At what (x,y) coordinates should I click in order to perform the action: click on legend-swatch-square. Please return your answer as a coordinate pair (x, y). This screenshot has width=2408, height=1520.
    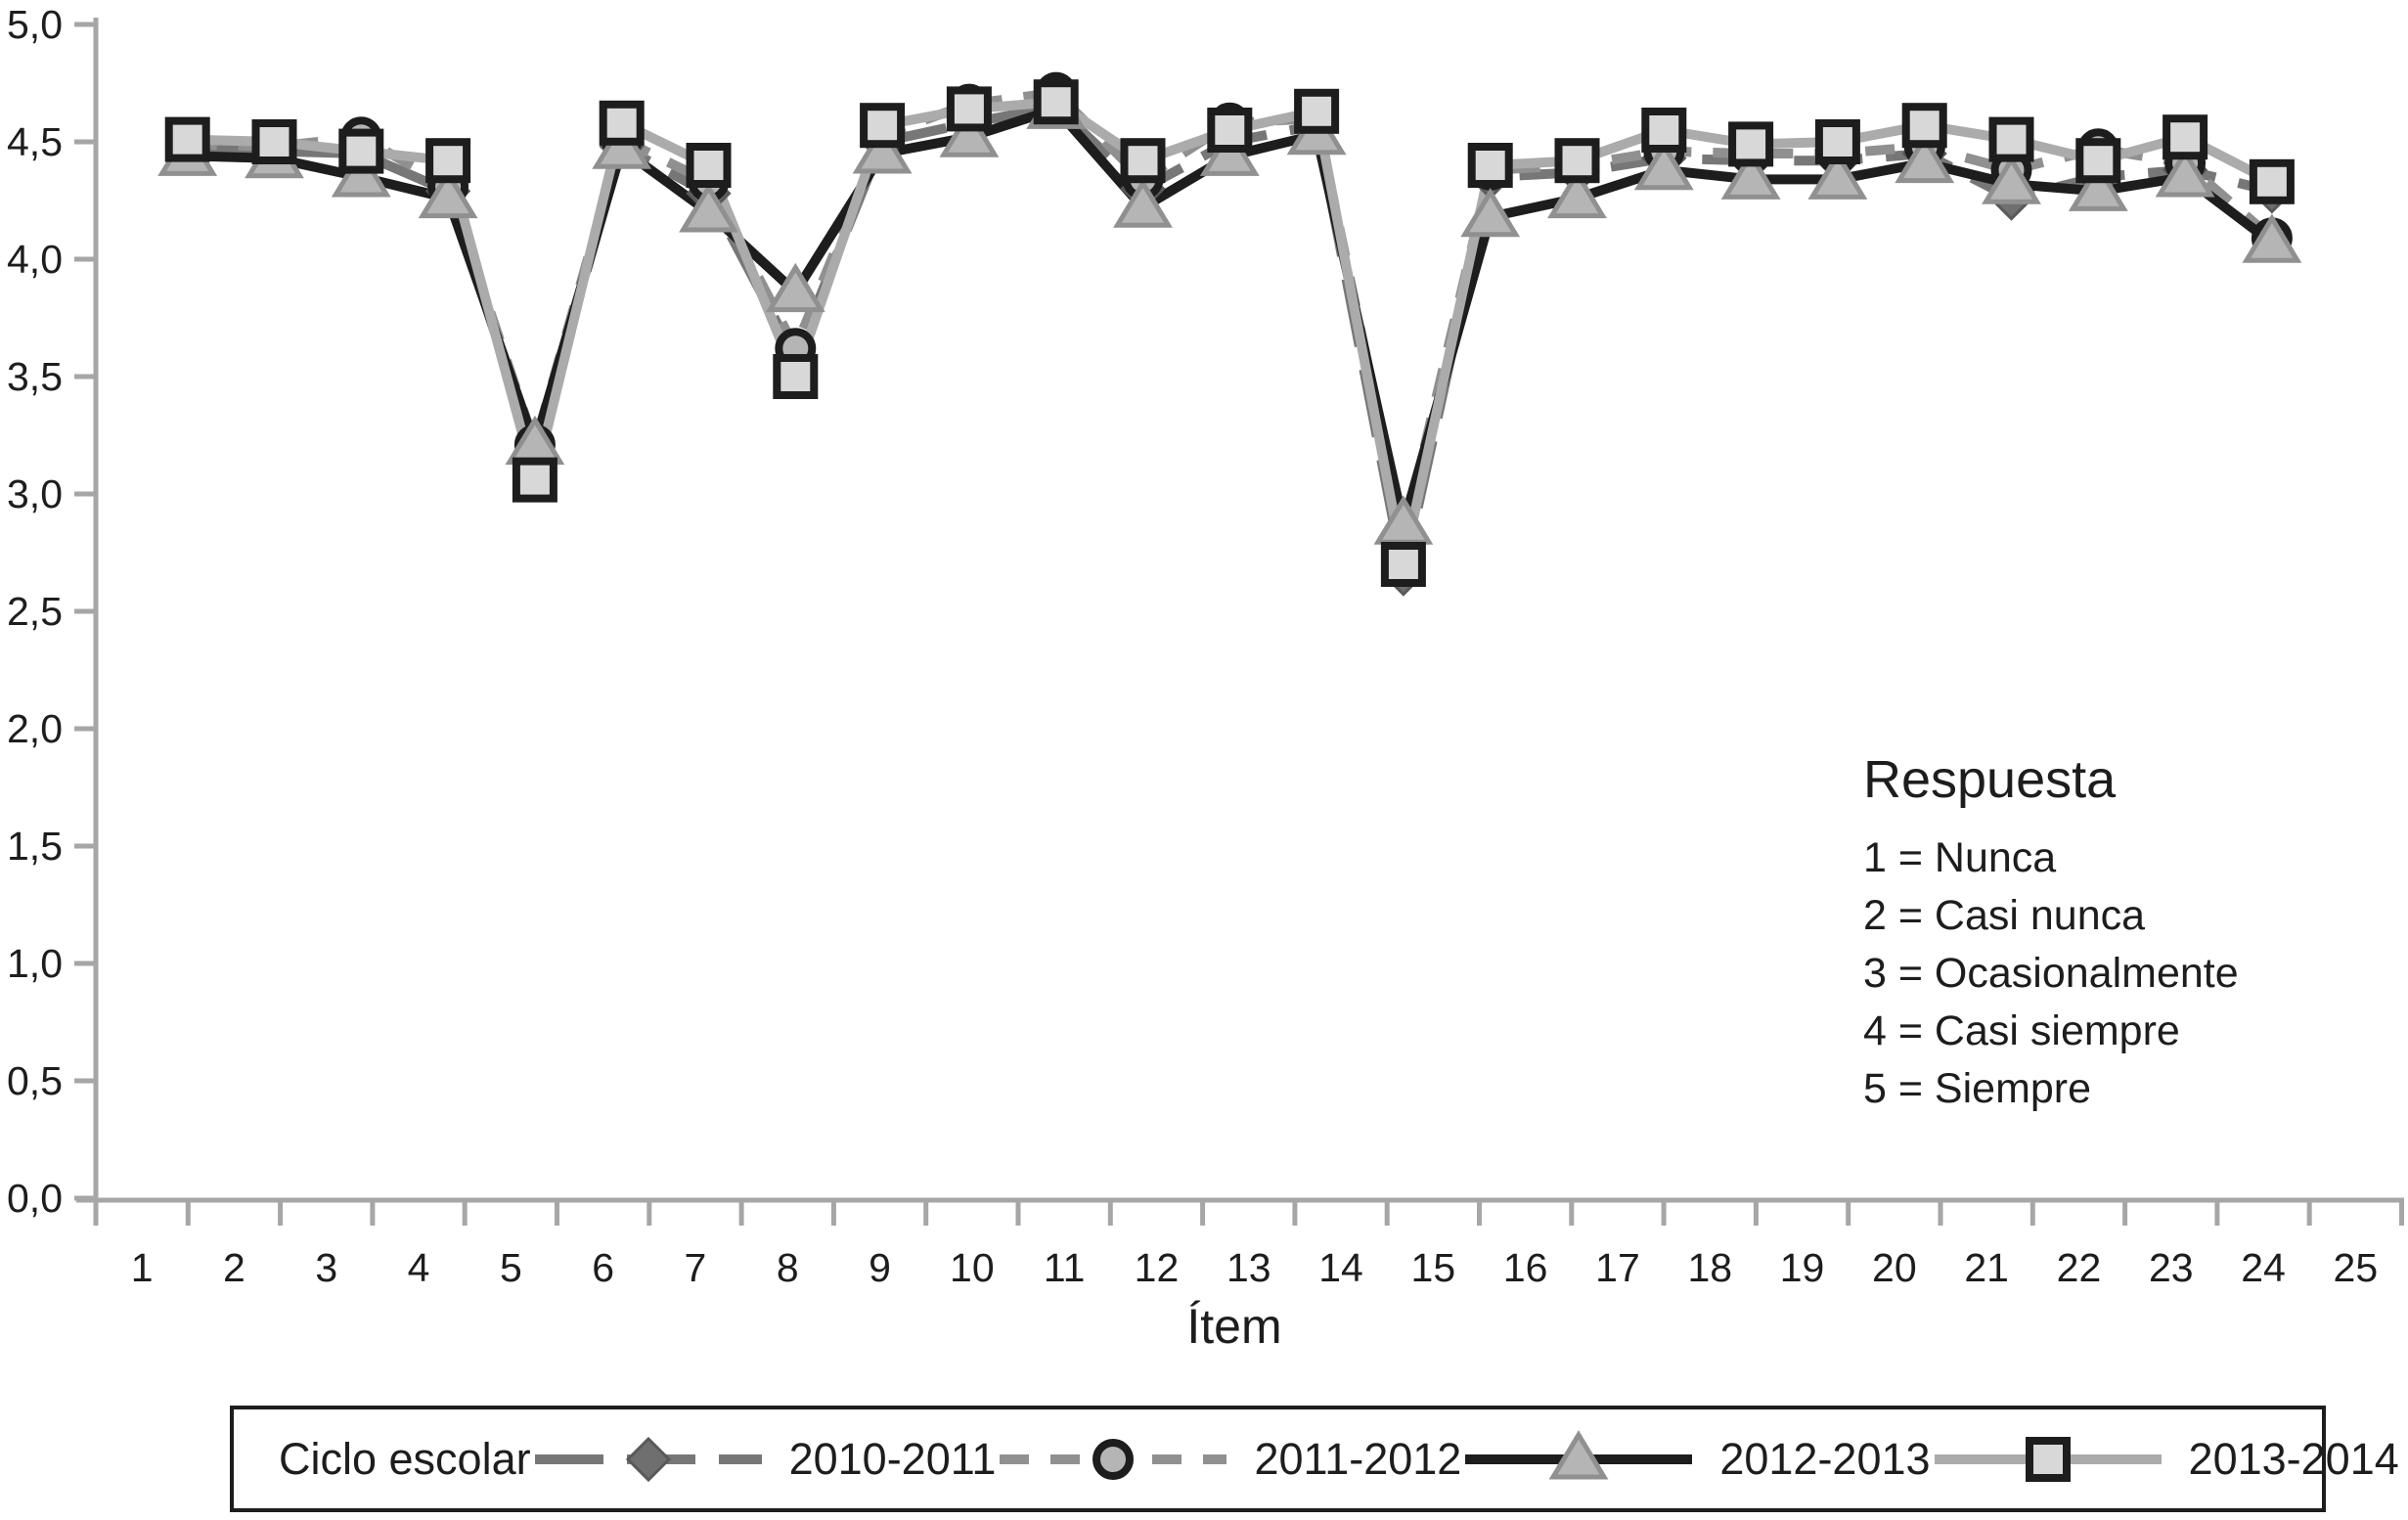
    Looking at the image, I should click on (2048, 1459).